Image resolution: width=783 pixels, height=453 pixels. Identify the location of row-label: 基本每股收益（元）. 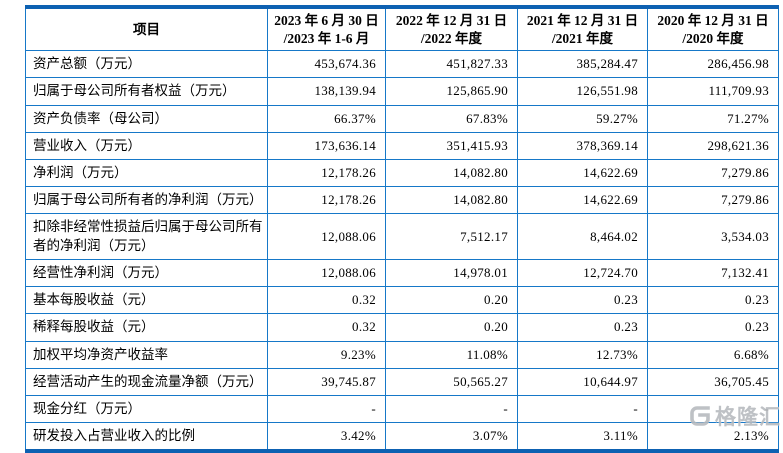
(146, 300).